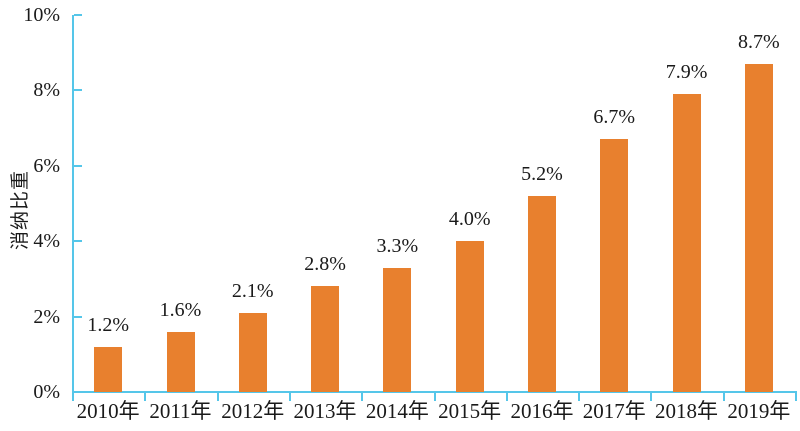  What do you see at coordinates (758, 228) in the screenshot?
I see `bar-2019年` at bounding box center [758, 228].